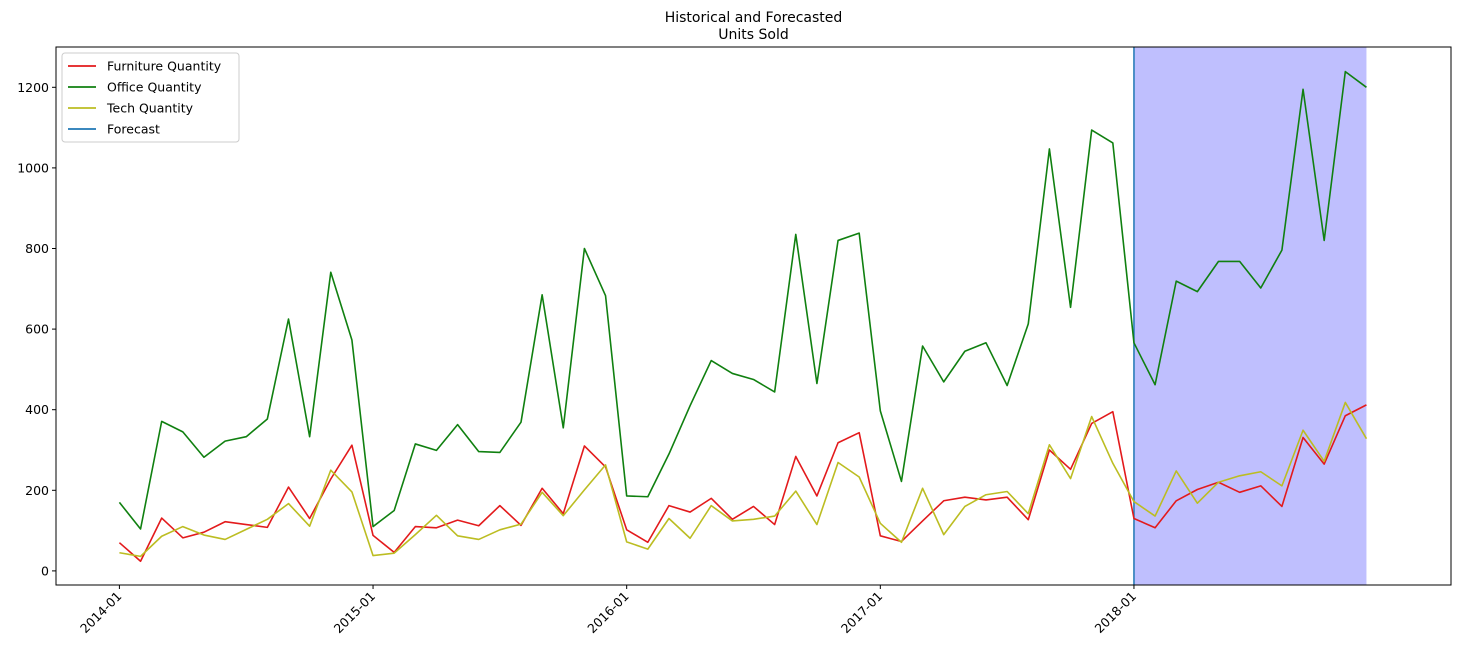 This screenshot has height=657, width=1460. I want to click on x-tick-label: 2018-01, so click(1116, 613).